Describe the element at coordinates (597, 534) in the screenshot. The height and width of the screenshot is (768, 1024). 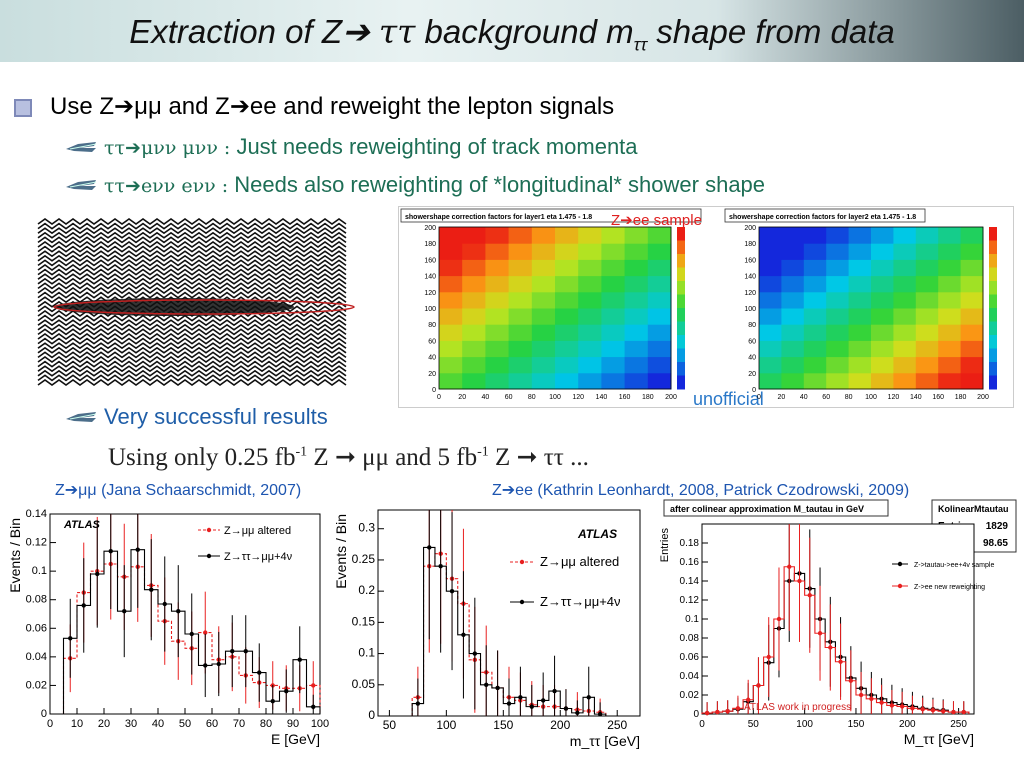
I see `atlas-label: ATLAS` at that location.